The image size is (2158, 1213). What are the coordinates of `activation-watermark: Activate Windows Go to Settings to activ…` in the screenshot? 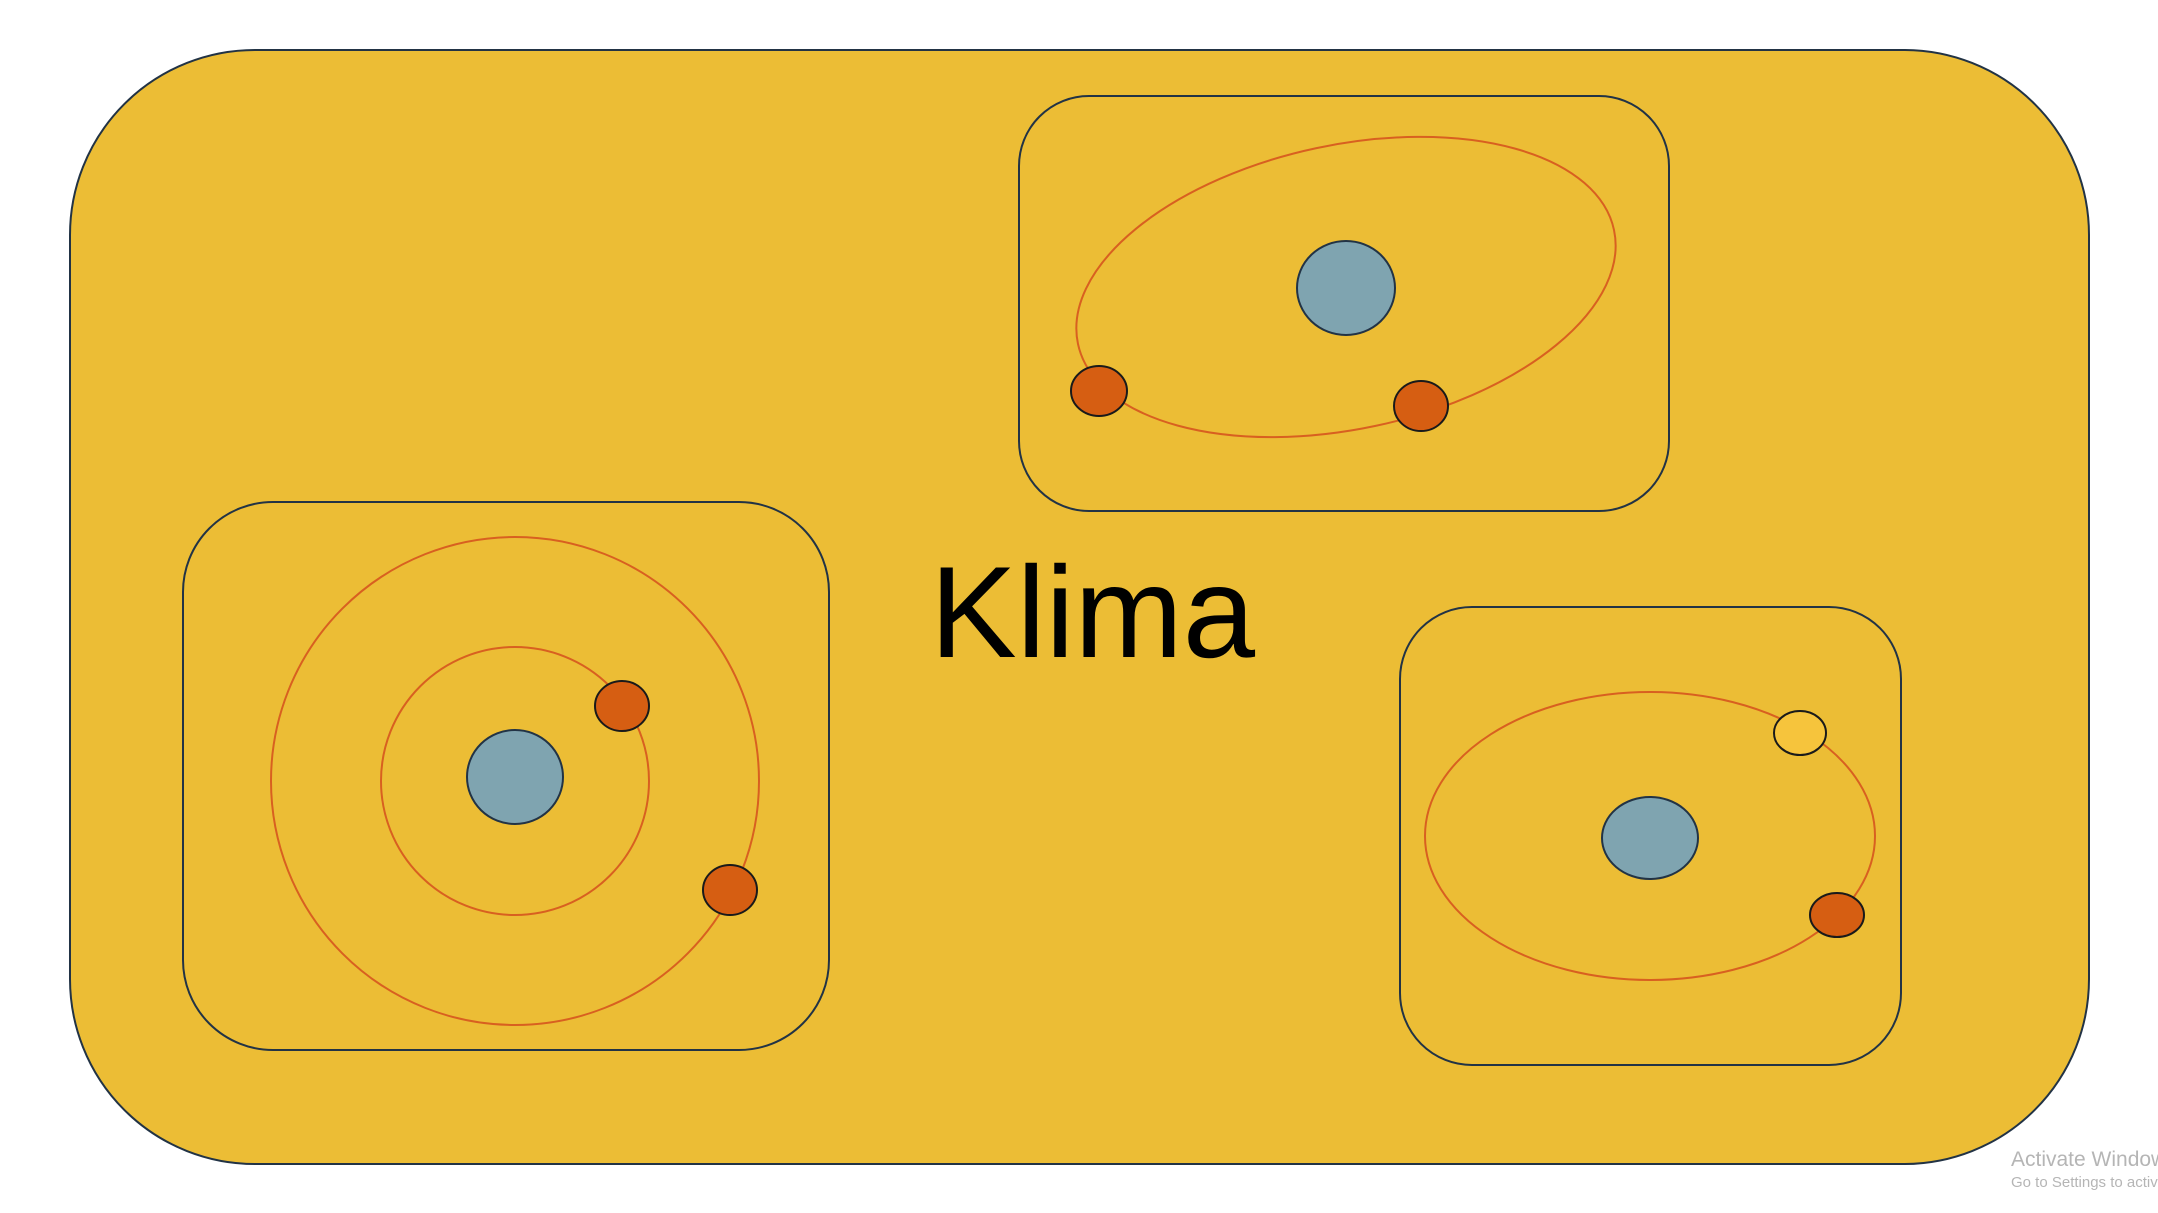 It's located at (2084, 1170).